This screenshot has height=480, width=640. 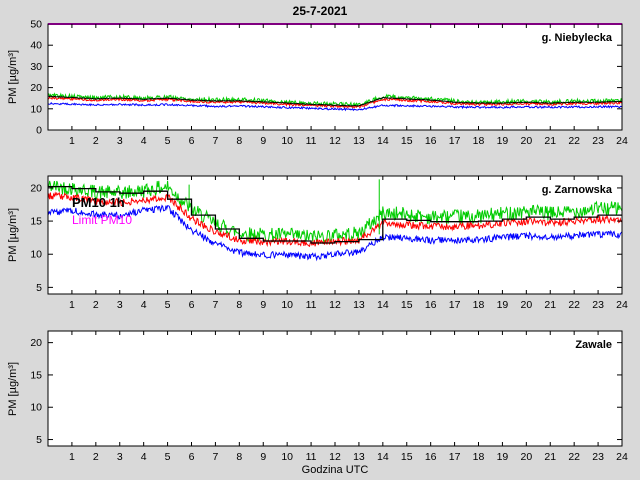 What do you see at coordinates (576, 190) in the screenshot?
I see `panel-title-zarnowska: g. Zarnowska` at bounding box center [576, 190].